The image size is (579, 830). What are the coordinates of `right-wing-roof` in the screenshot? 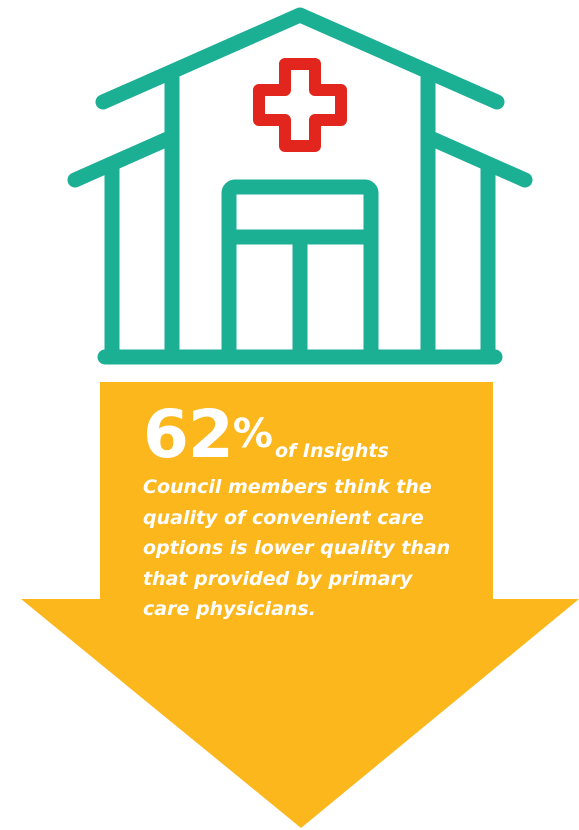 It's located at (476, 158).